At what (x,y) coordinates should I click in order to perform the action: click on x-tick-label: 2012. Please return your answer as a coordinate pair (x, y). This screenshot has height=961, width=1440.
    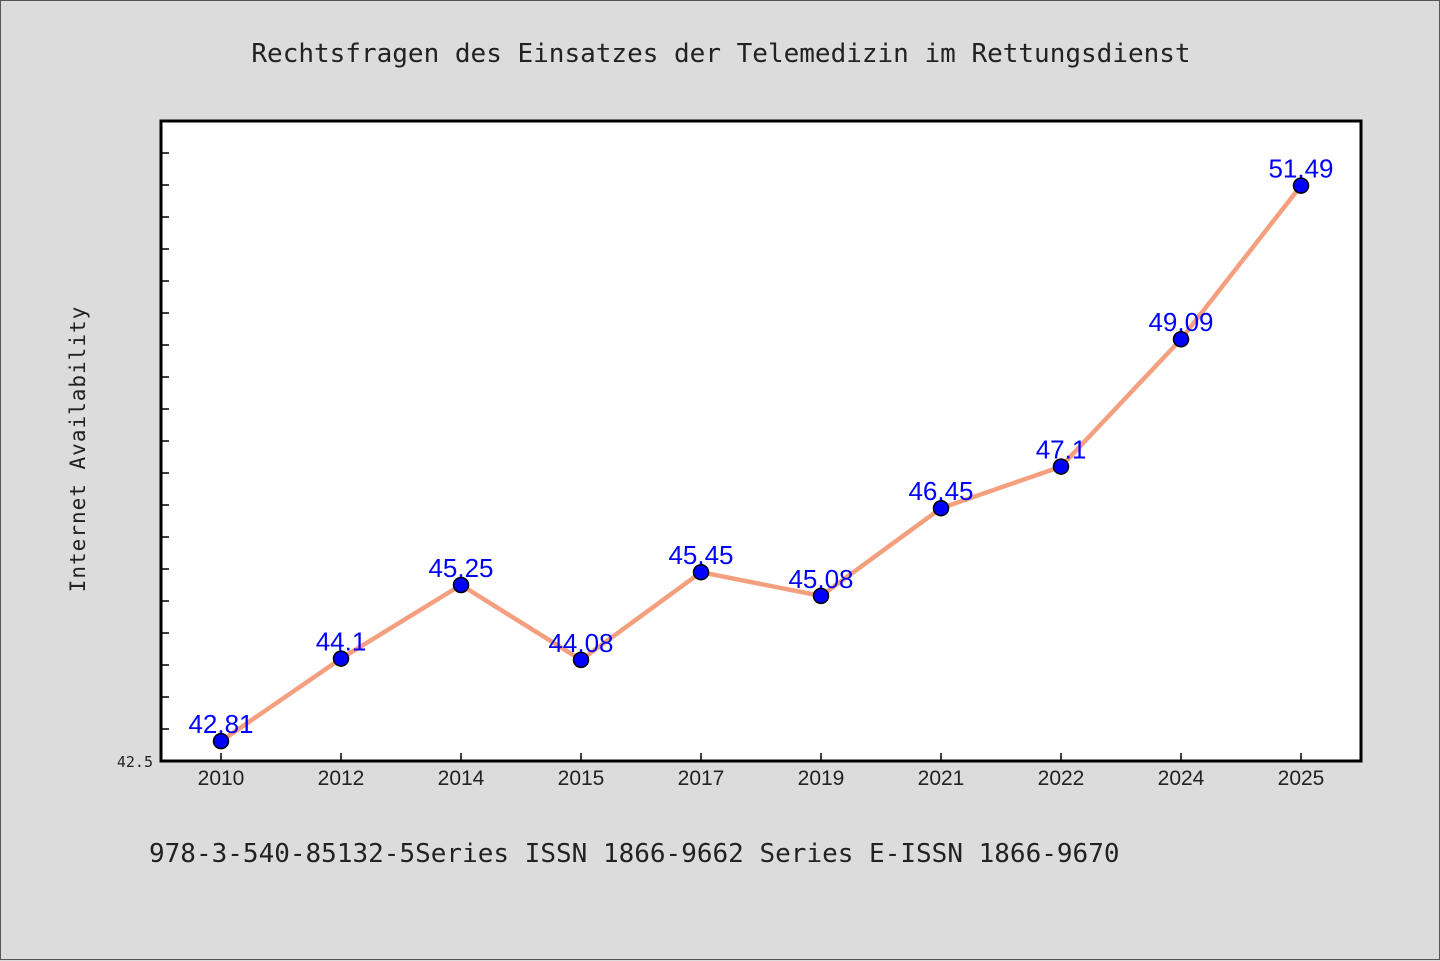
    Looking at the image, I should click on (341, 778).